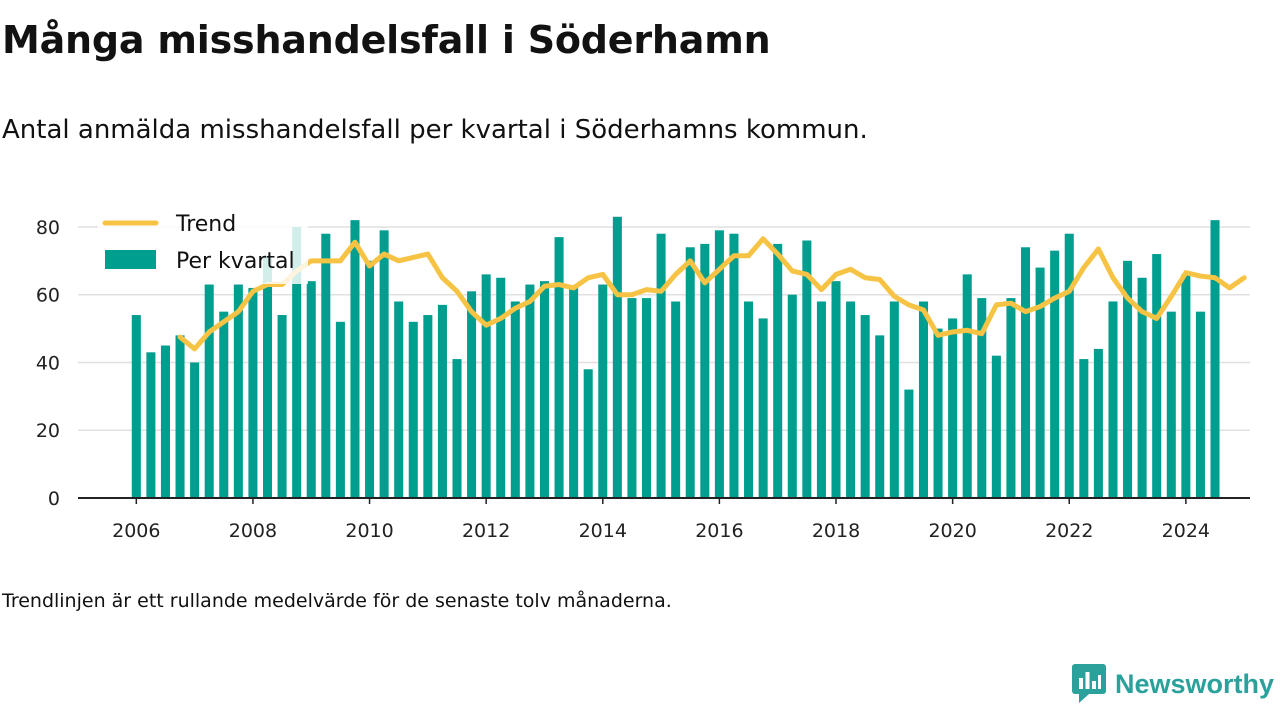  Describe the element at coordinates (1088, 683) in the screenshot. I see `newsworthy-logo-icon` at that location.